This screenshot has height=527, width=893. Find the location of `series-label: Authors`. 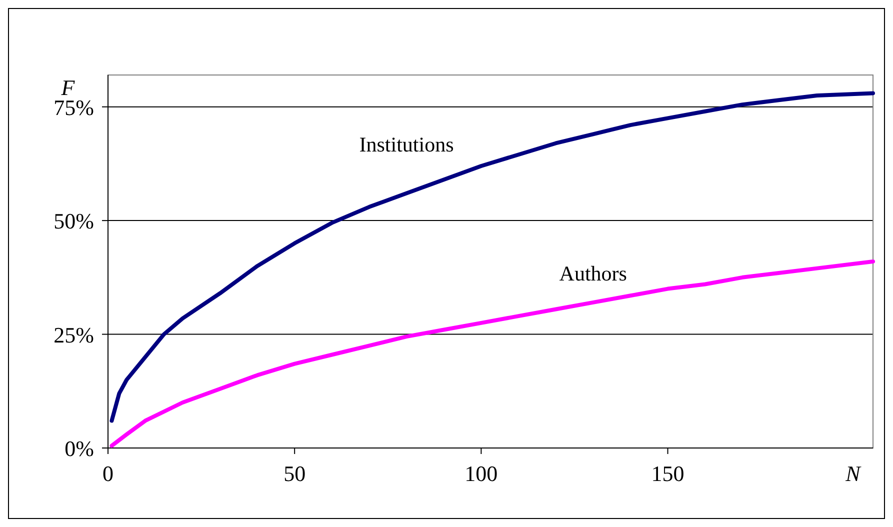

series-label: Authors is located at coordinates (593, 273).